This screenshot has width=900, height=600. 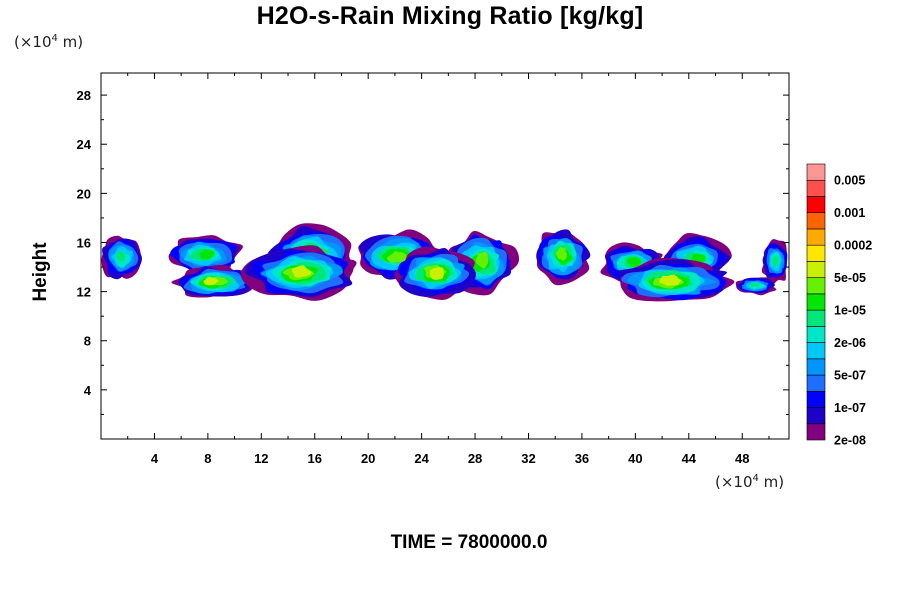 I want to click on colorbar-label: 0.0002, so click(x=853, y=246).